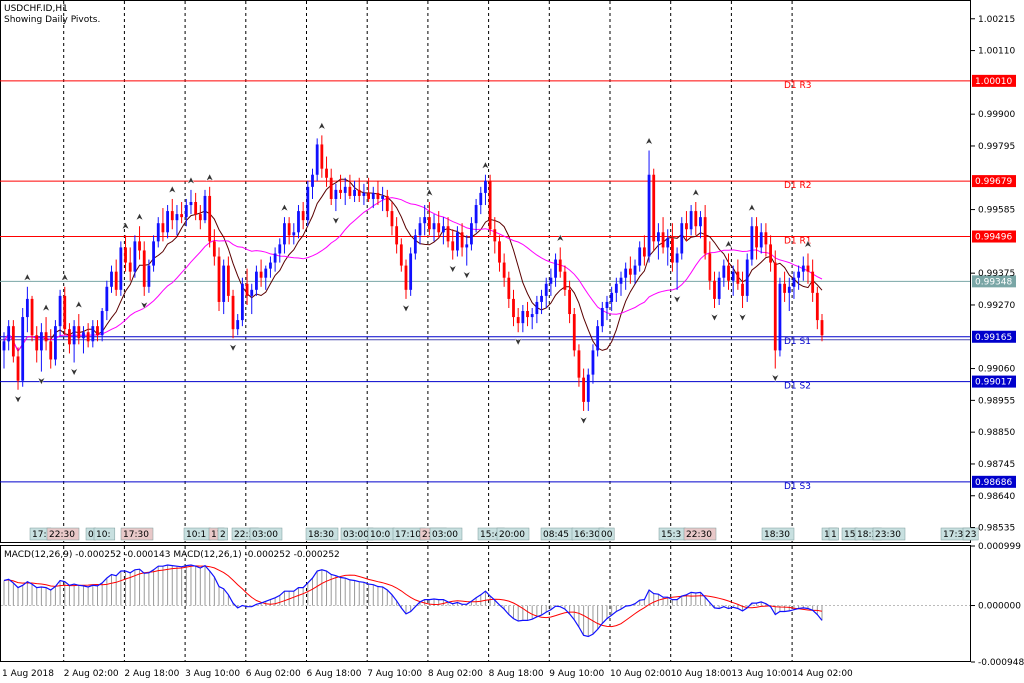 The height and width of the screenshot is (683, 1024). Describe the element at coordinates (380, 535) in the screenshot. I see `session-tag-text: 10:0` at that location.